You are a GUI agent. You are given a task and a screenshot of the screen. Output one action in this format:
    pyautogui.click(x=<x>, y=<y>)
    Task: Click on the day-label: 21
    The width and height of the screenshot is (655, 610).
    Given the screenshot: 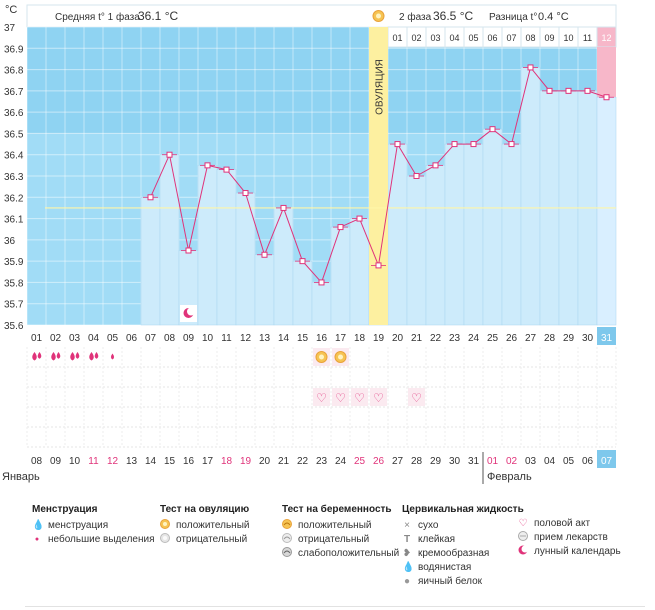 What is the action you would take?
    pyautogui.click(x=417, y=338)
    